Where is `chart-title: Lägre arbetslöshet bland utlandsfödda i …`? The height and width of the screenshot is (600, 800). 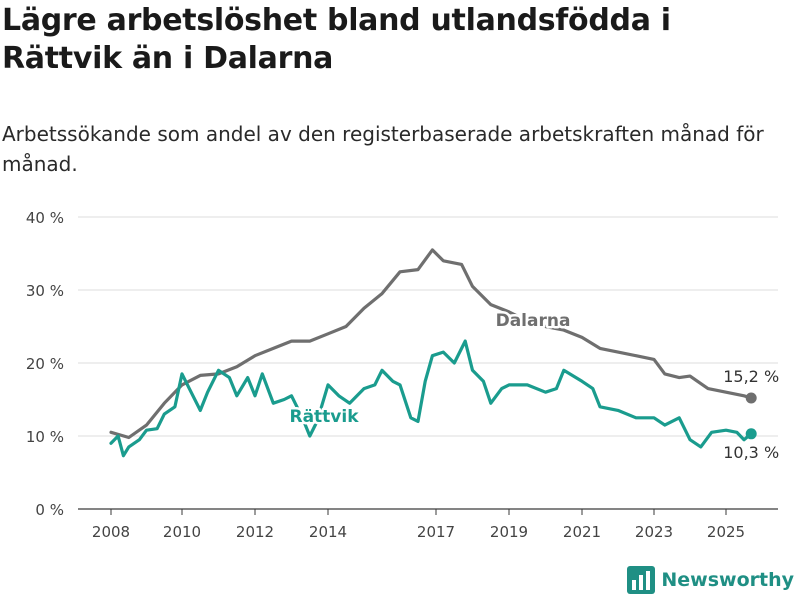
chart-title: Lägre arbetslöshet bland utlandsfödda i … is located at coordinates (336, 39).